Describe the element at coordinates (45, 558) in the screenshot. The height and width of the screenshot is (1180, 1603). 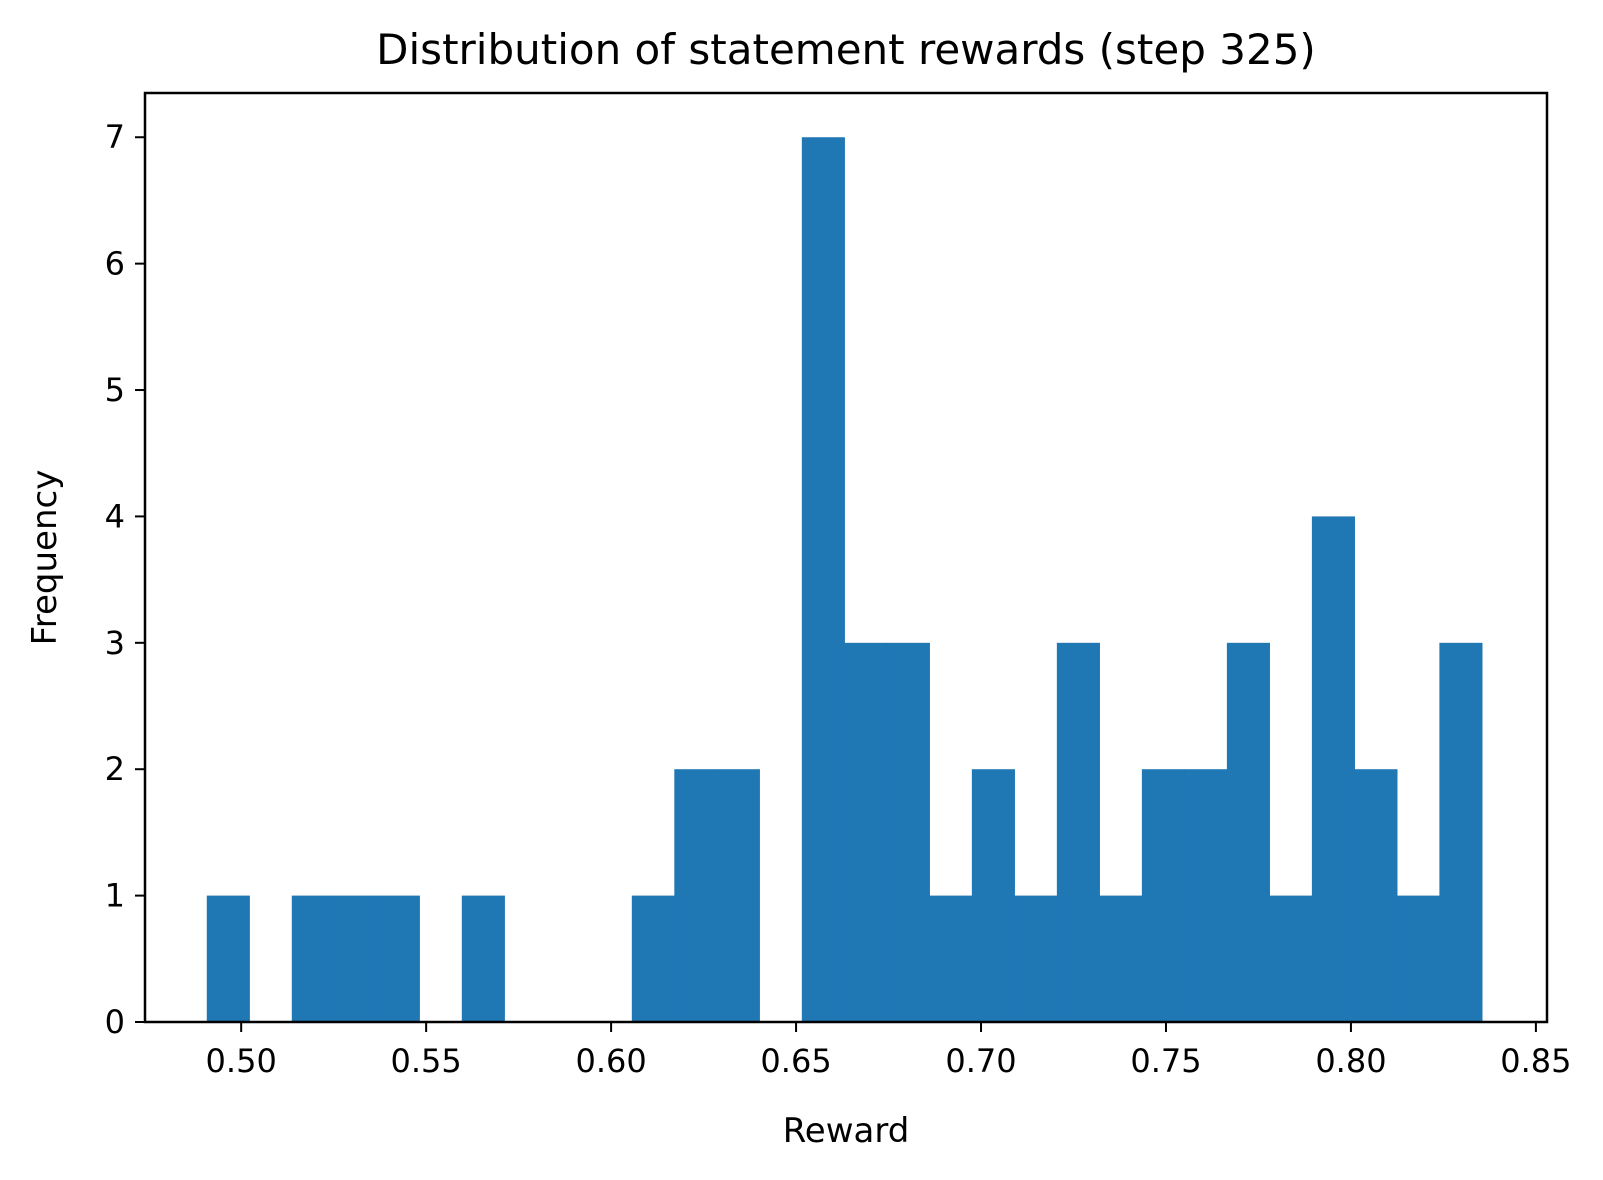
I see `y-axis-label: Frequency` at that location.